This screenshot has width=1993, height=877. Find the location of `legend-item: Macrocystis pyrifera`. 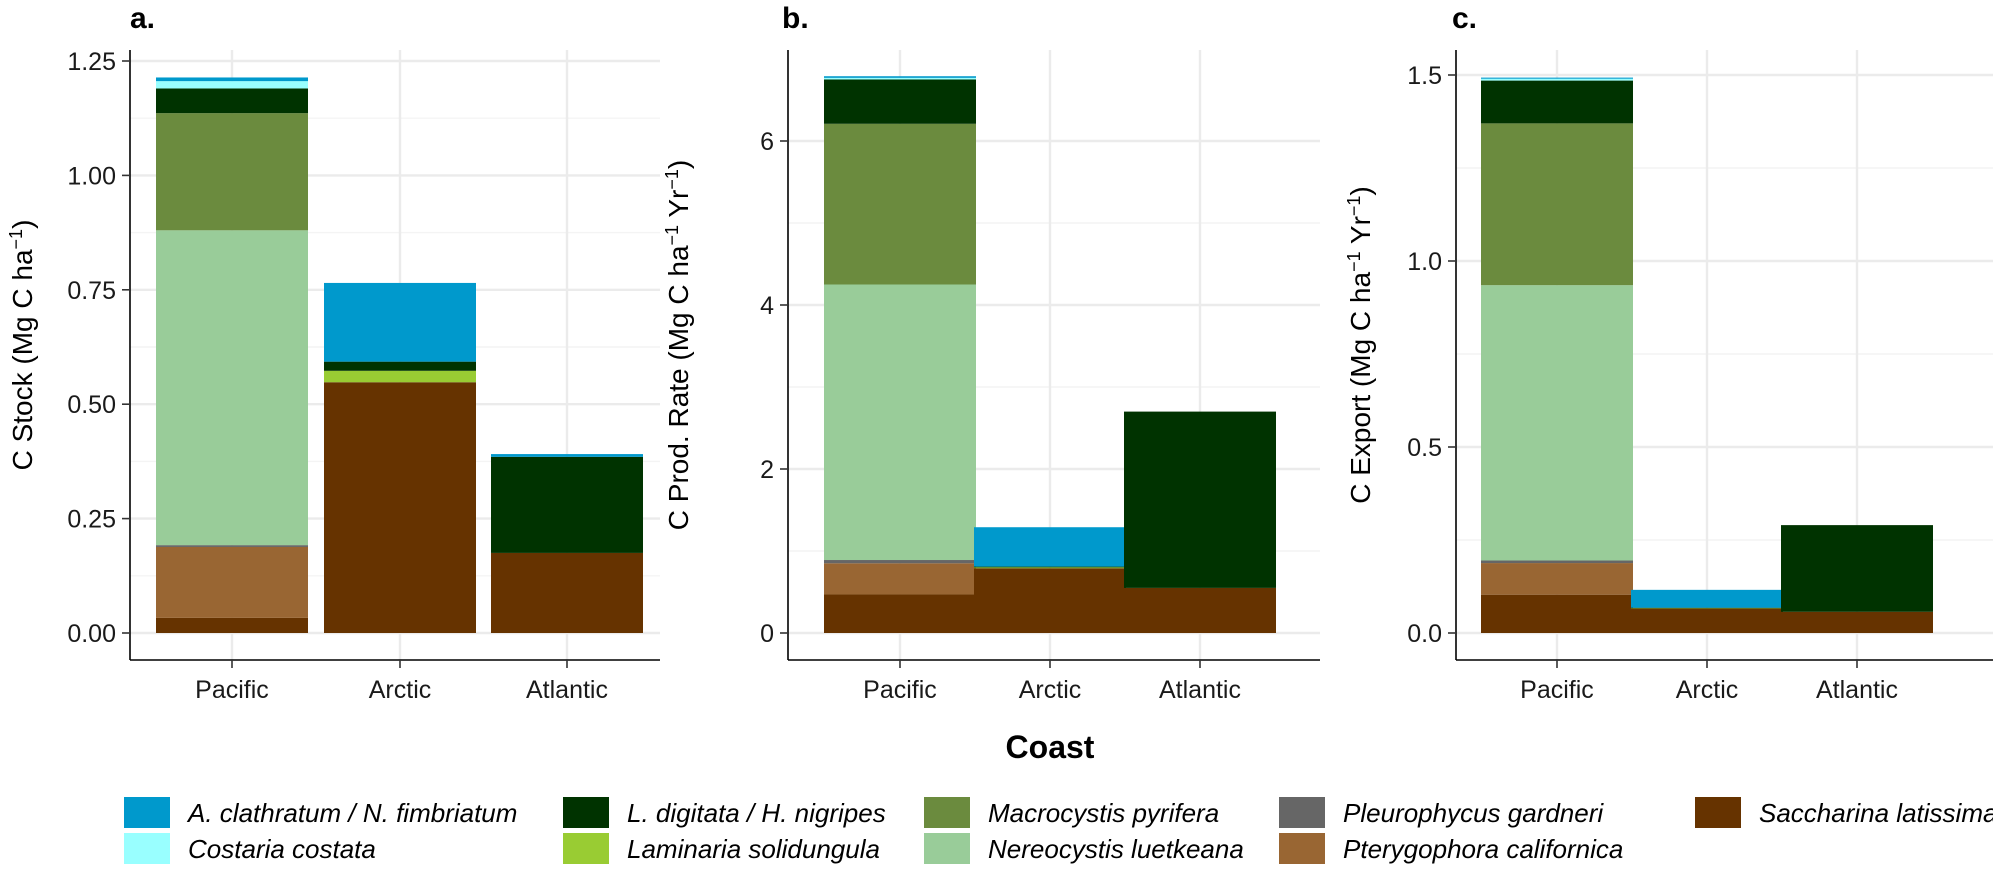

legend-item: Macrocystis pyrifera is located at coordinates (1071, 812).